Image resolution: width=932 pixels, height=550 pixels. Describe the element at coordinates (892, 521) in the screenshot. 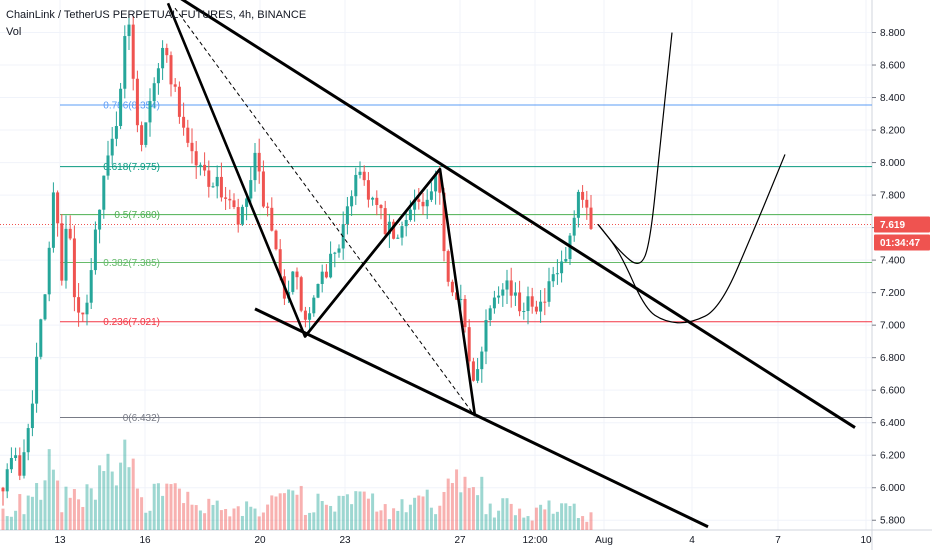

I see `price-tick-label: 5.800` at that location.